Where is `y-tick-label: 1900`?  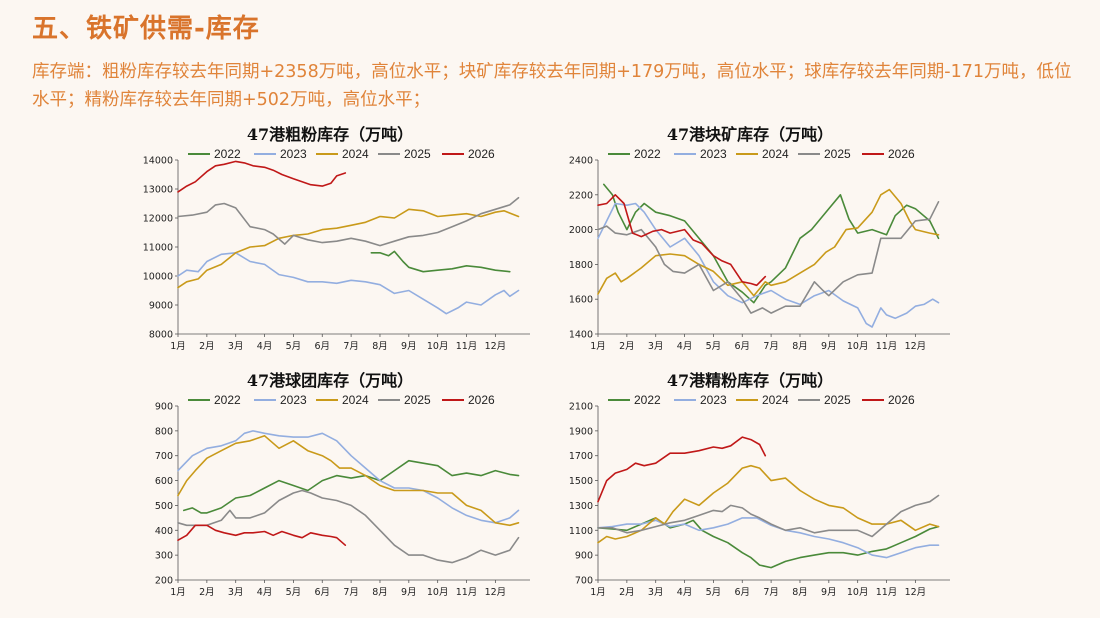
y-tick-label: 1900 is located at coordinates (581, 431).